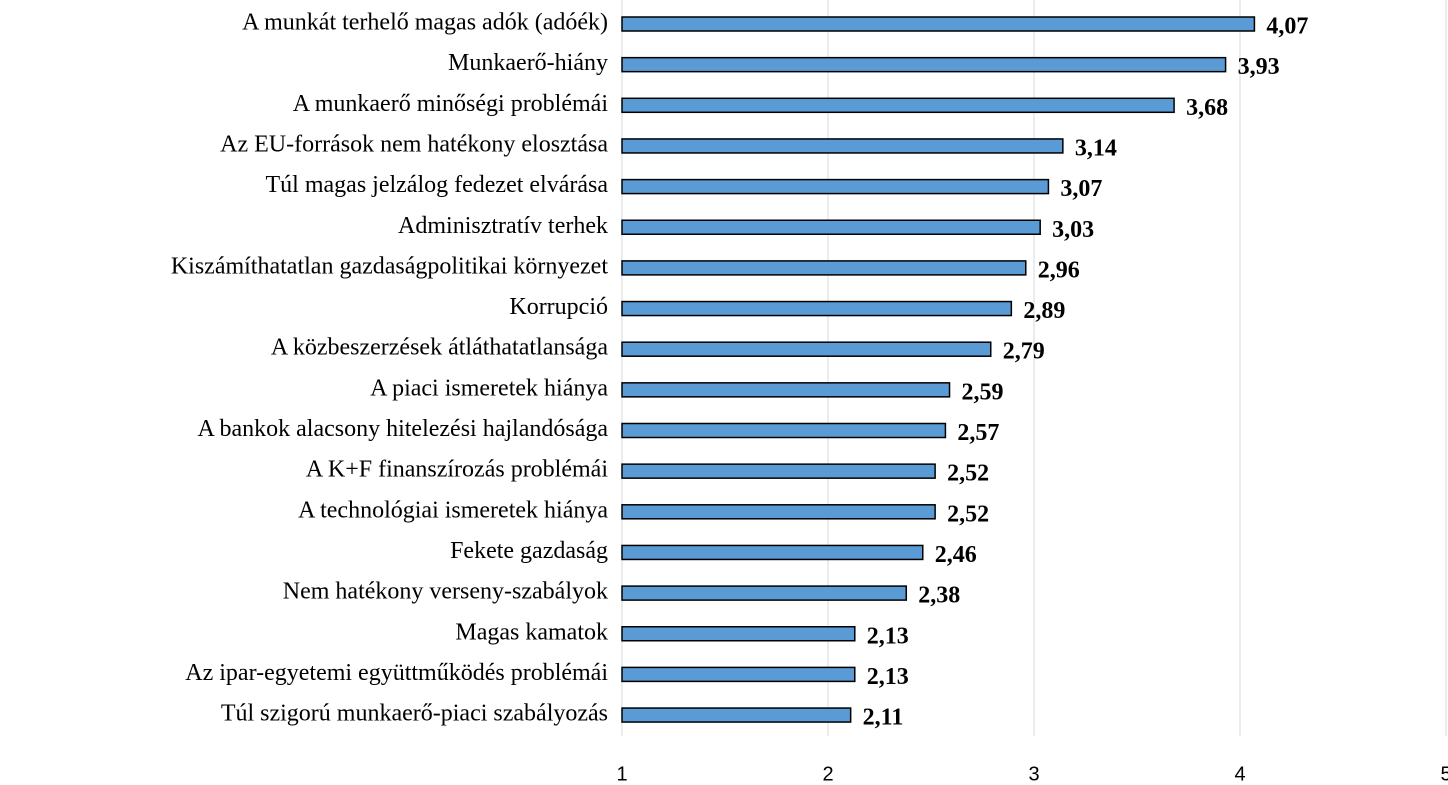 This screenshot has width=1448, height=785. What do you see at coordinates (453, 510) in the screenshot?
I see `category-label: A technológiai ismeretek hiánya` at bounding box center [453, 510].